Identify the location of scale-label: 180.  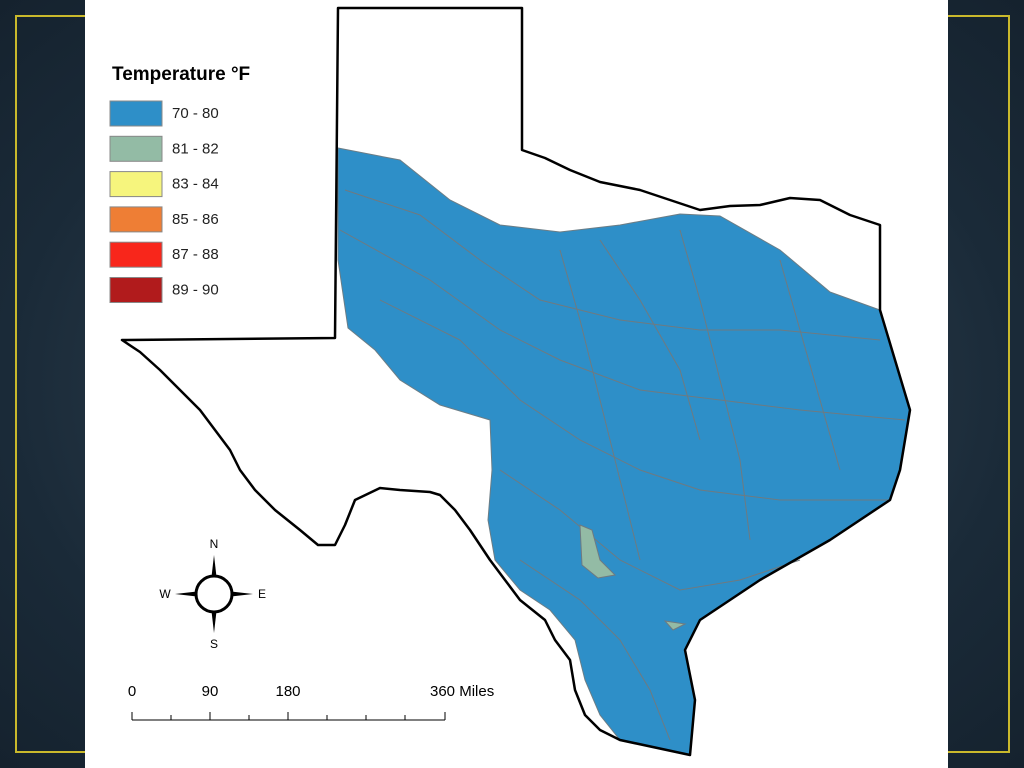
(287, 691).